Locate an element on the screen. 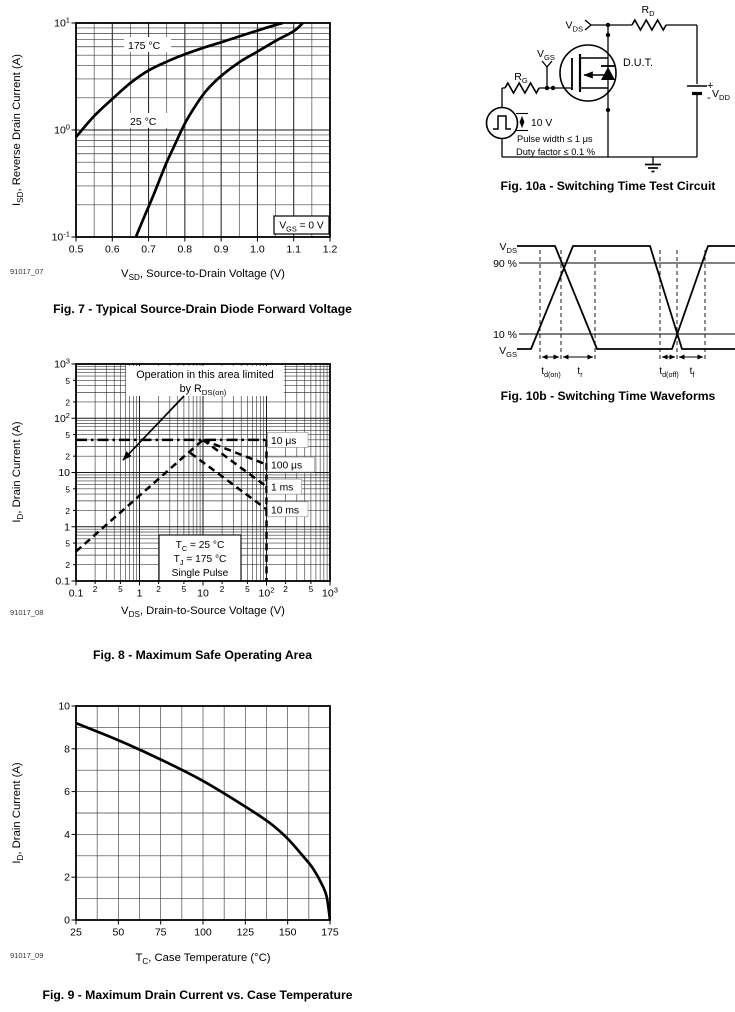  amplitude-label: 10 V is located at coordinates (541, 123).